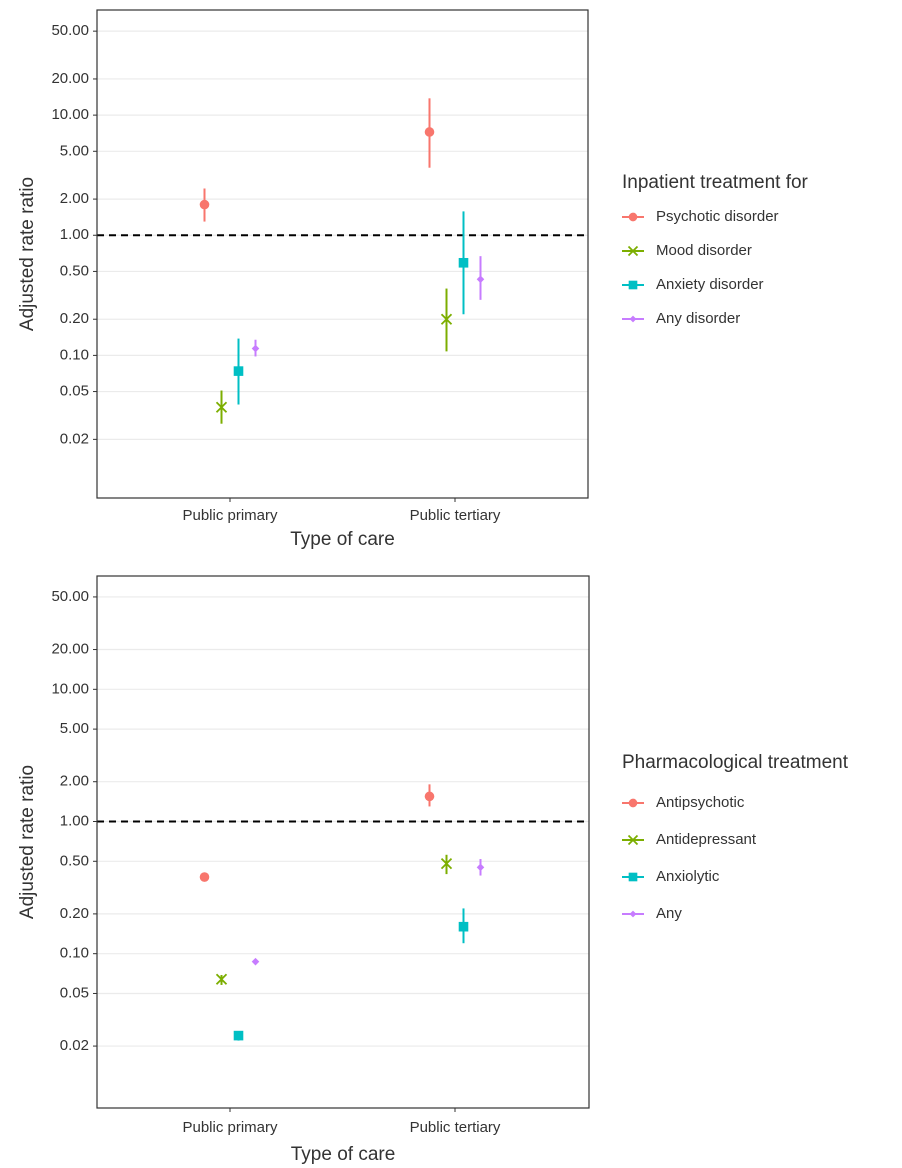 This screenshot has height=1168, width=902. What do you see at coordinates (710, 284) in the screenshot?
I see `legend-label: Anxiety disorder` at bounding box center [710, 284].